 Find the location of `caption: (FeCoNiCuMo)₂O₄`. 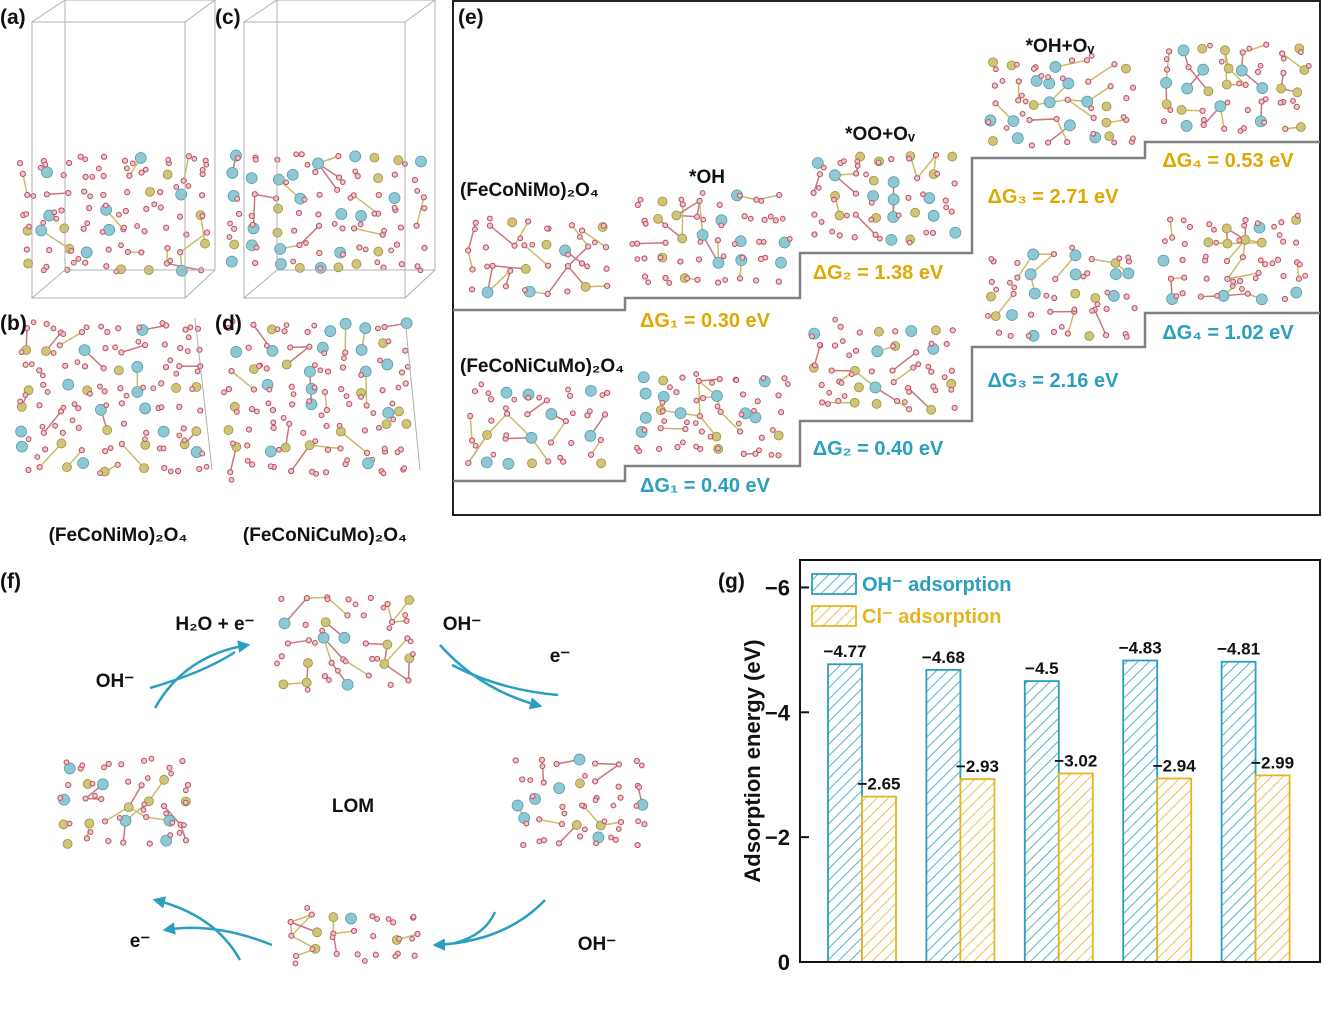

caption: (FeCoNiCuMo)₂O₄ is located at coordinates (325, 535).